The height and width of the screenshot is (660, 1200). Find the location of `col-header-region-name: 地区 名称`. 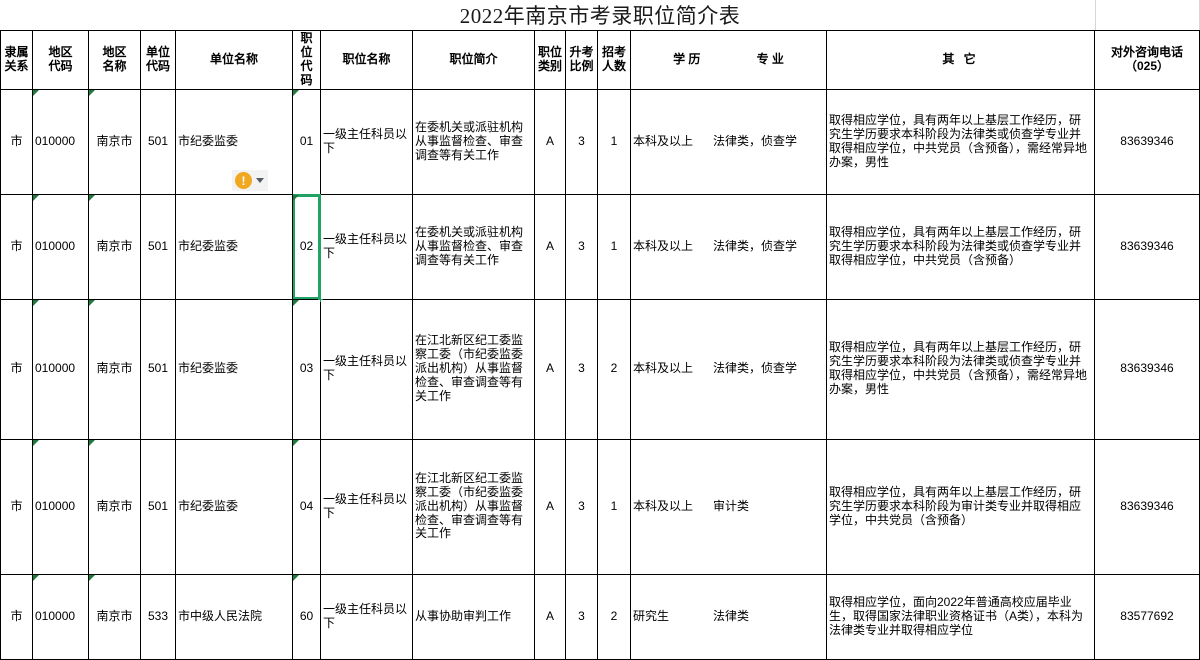

col-header-region-name: 地区 名称 is located at coordinates (114, 60).